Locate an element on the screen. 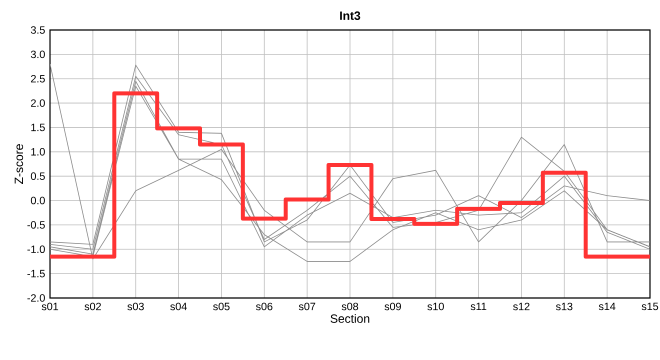  x-tick-label: s10 is located at coordinates (435, 306).